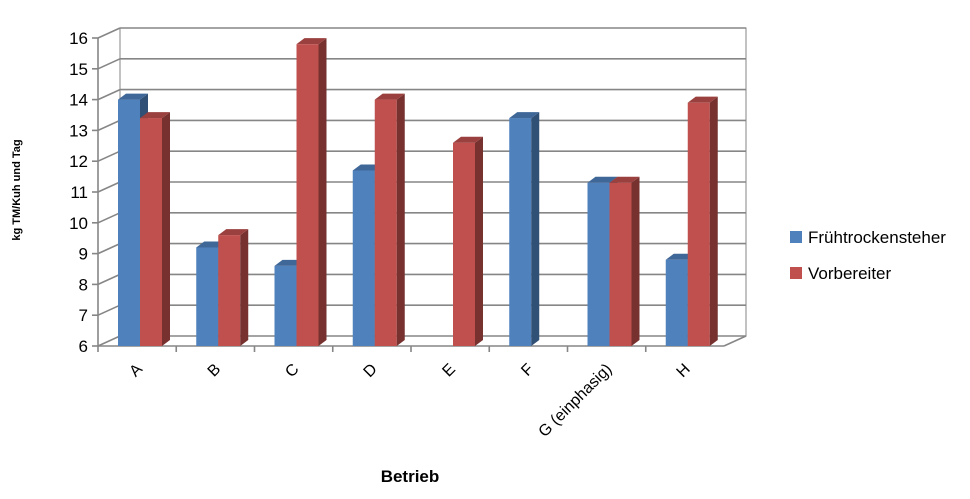 This screenshot has height=499, width=970. I want to click on x-tick-label: F, so click(527, 370).